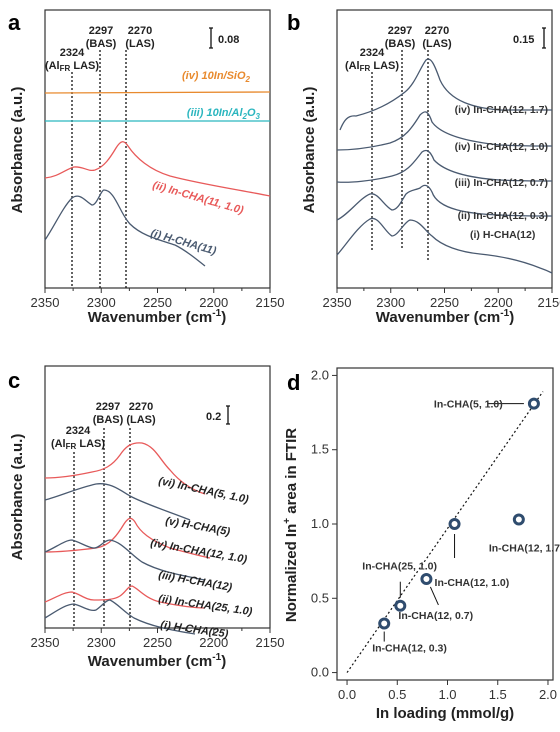  I want to click on peak-label-2270: 2270 (LAS), so click(140, 37).